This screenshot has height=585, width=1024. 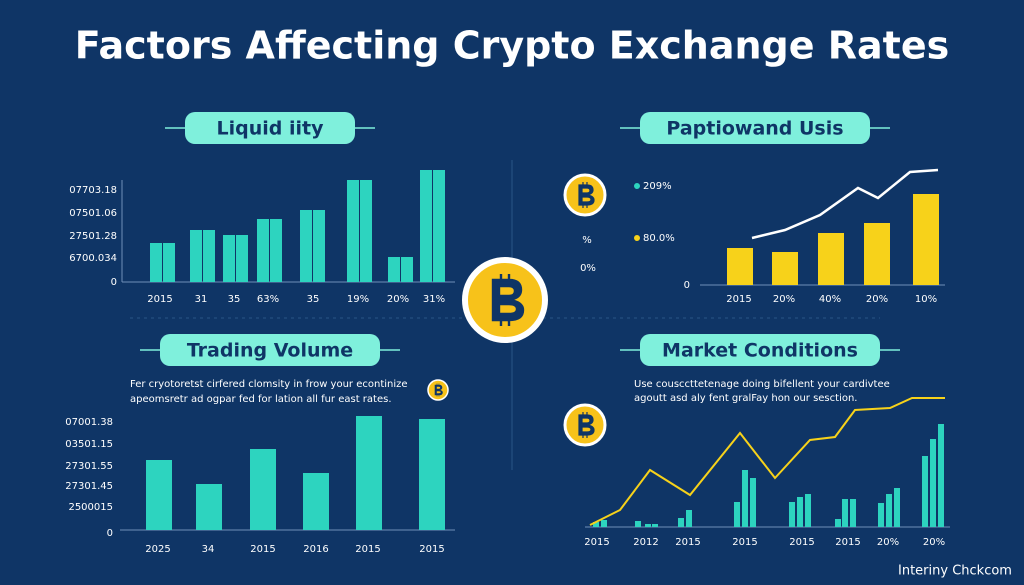 What do you see at coordinates (157, 549) in the screenshot?
I see `x-label: 2025` at bounding box center [157, 549].